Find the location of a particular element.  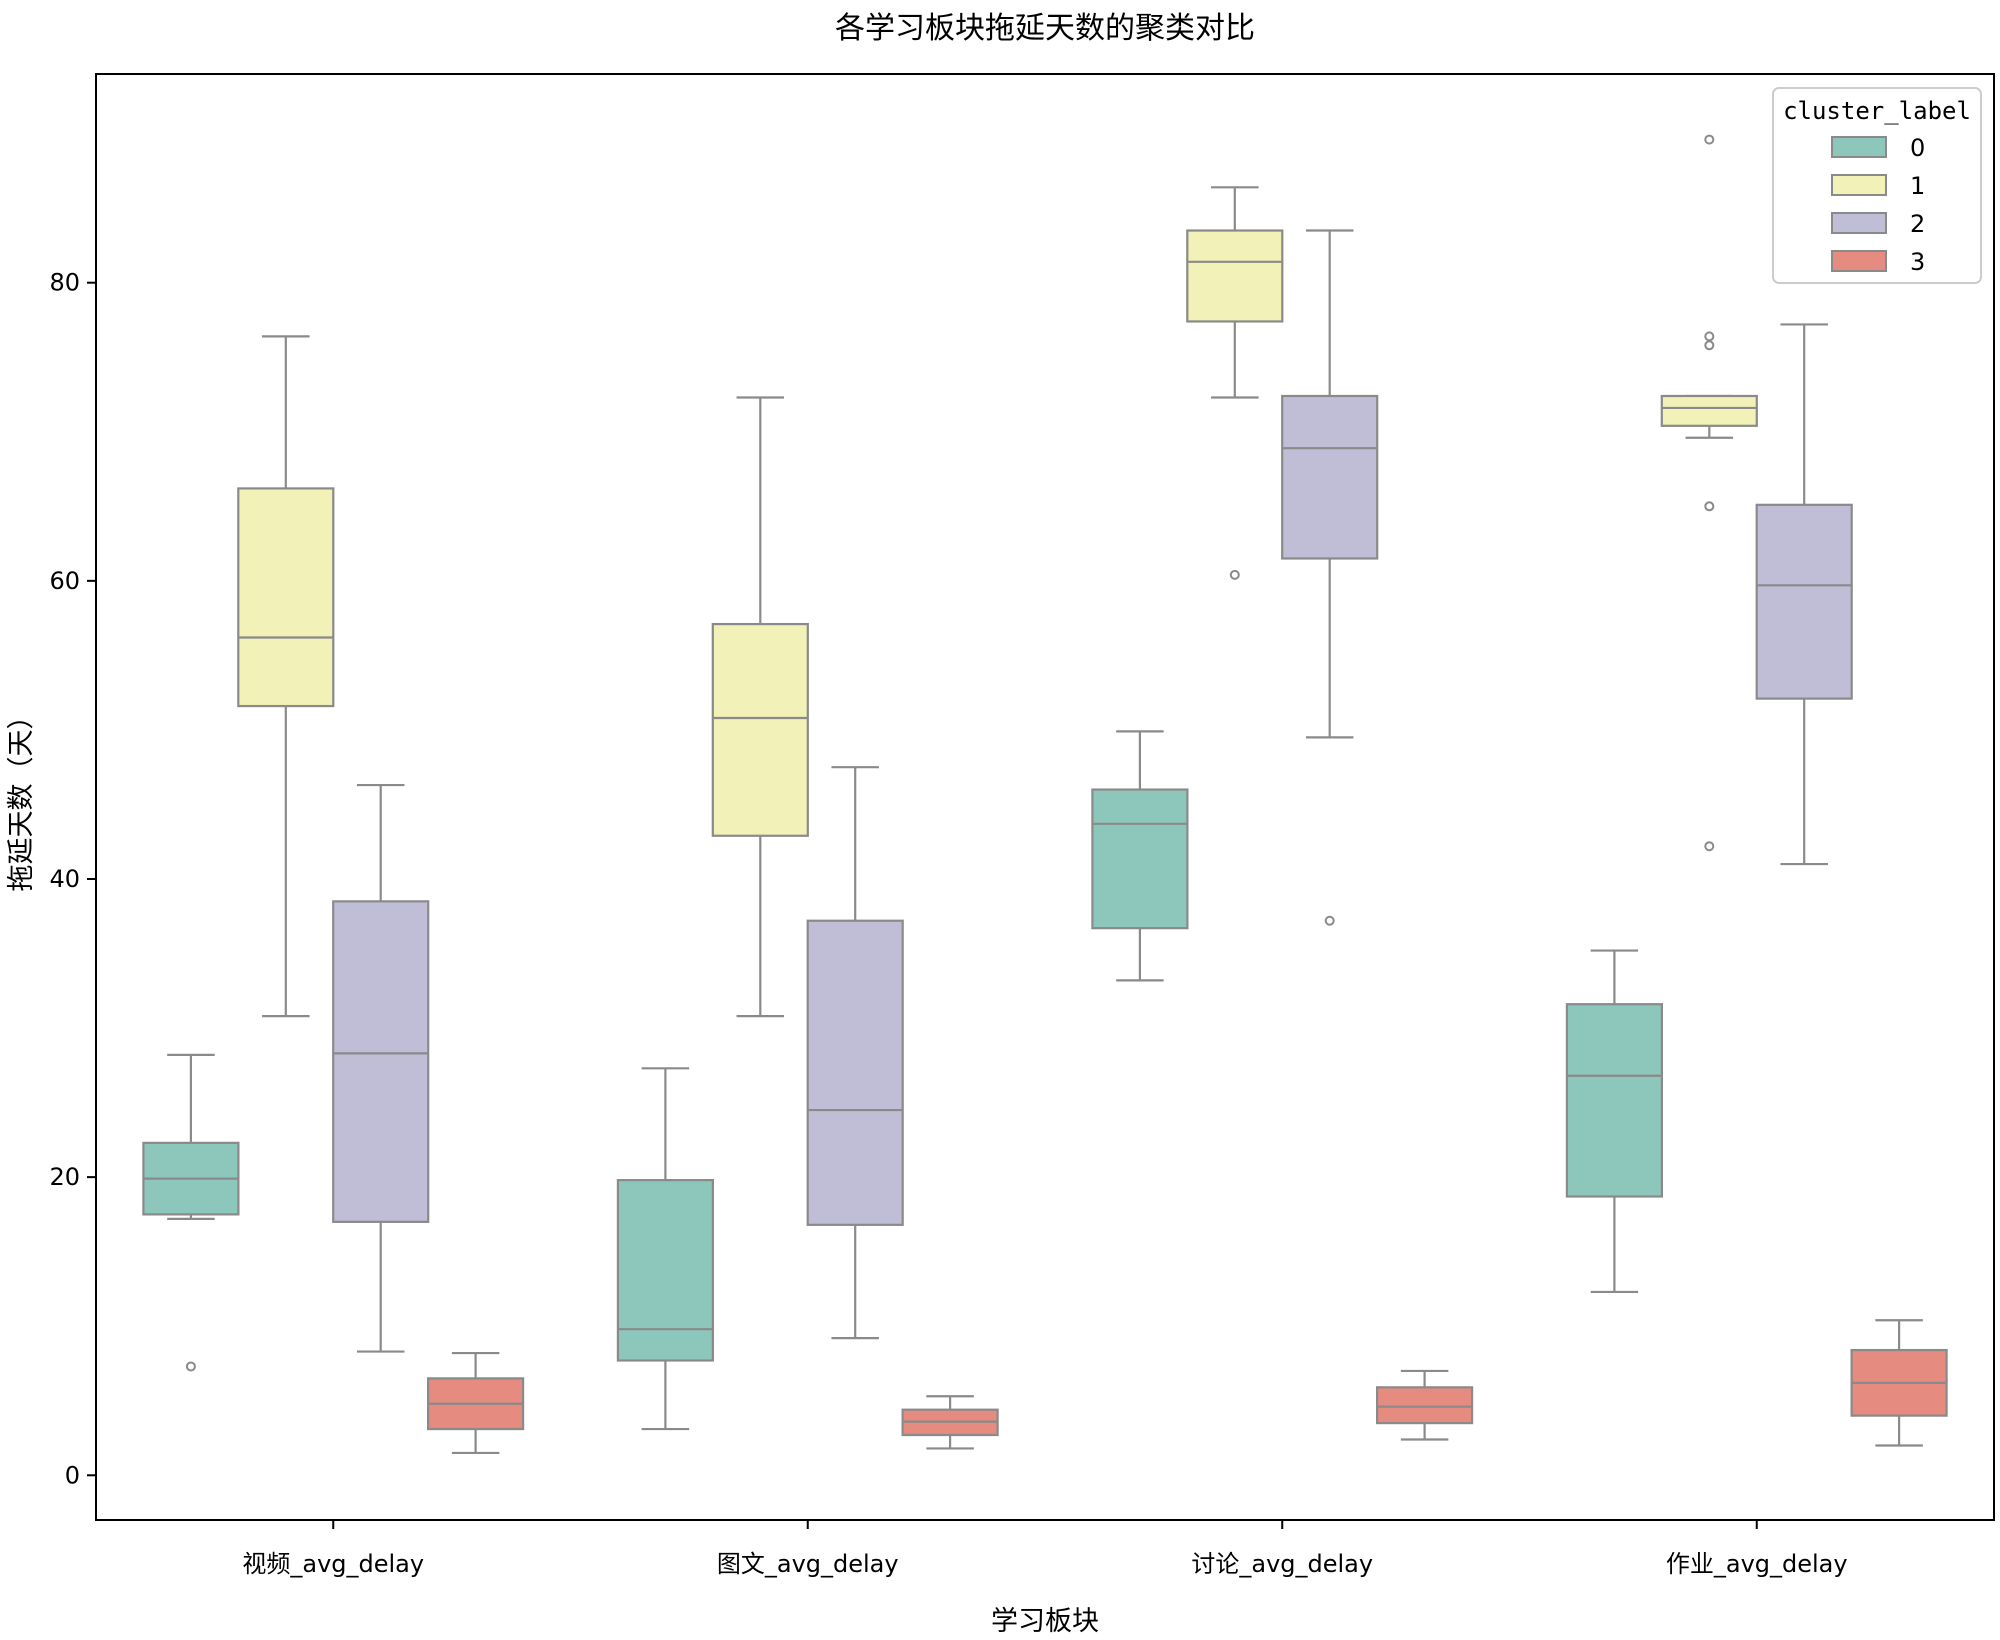

y-tick-label: 0 is located at coordinates (72, 1475).